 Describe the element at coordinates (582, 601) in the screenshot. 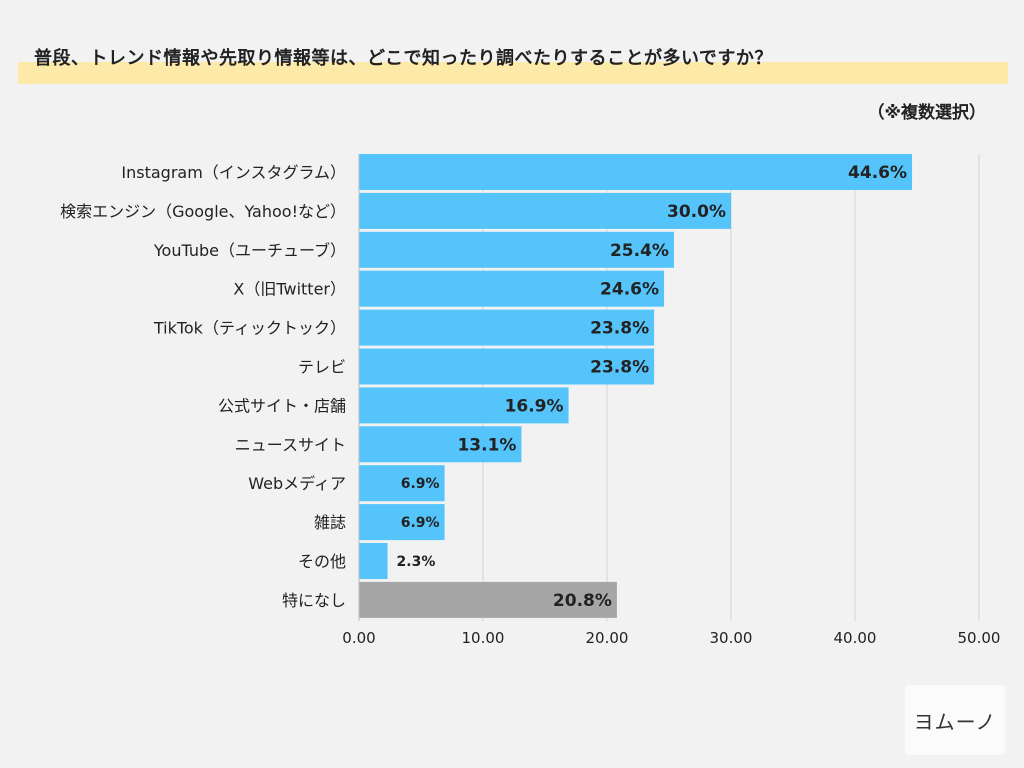

I see `data-label: 20.8%` at that location.